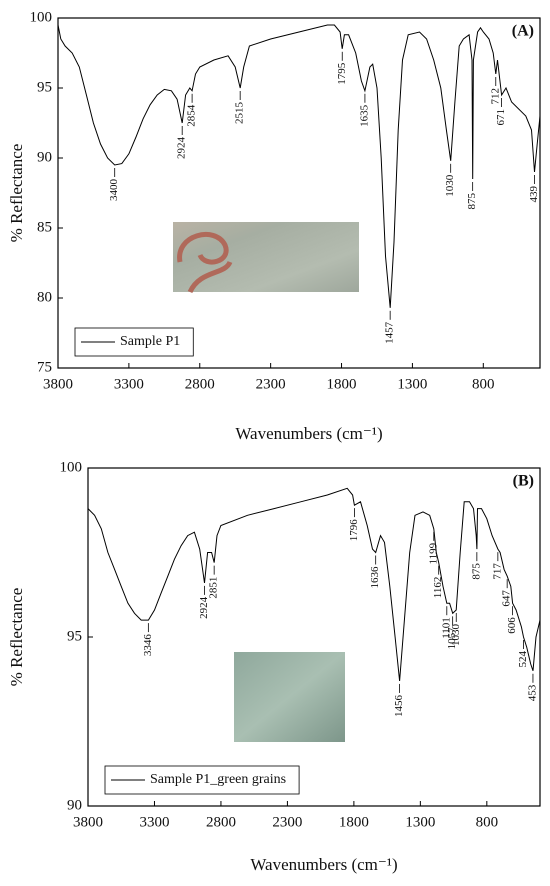  What do you see at coordinates (507, 598) in the screenshot?
I see `peak-label: 647` at bounding box center [507, 598].